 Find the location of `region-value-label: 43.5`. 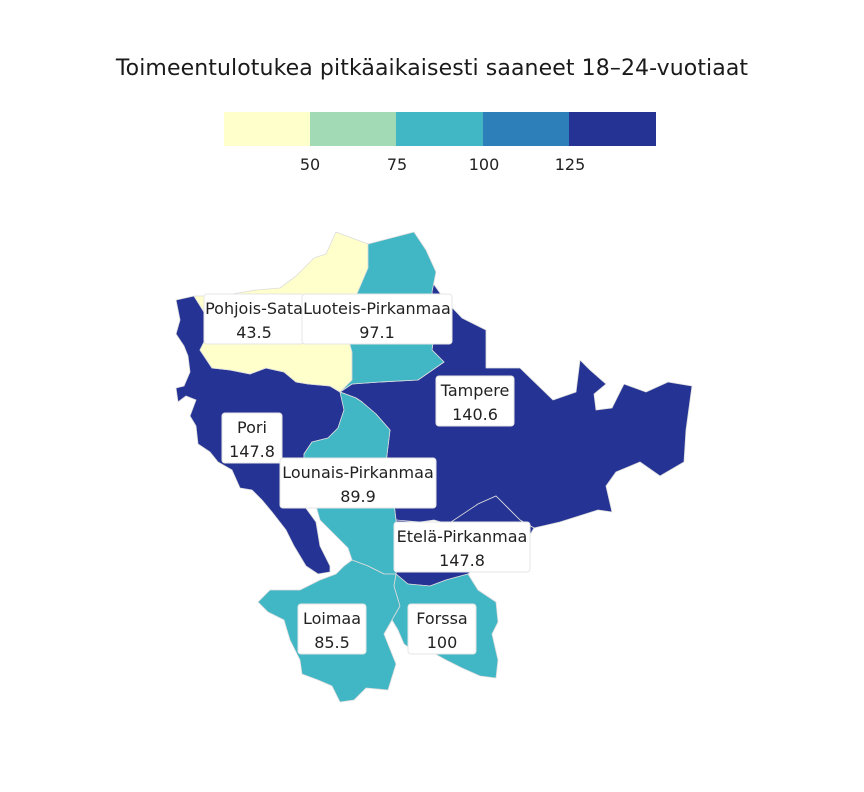

region-value-label: 43.5 is located at coordinates (254, 332).